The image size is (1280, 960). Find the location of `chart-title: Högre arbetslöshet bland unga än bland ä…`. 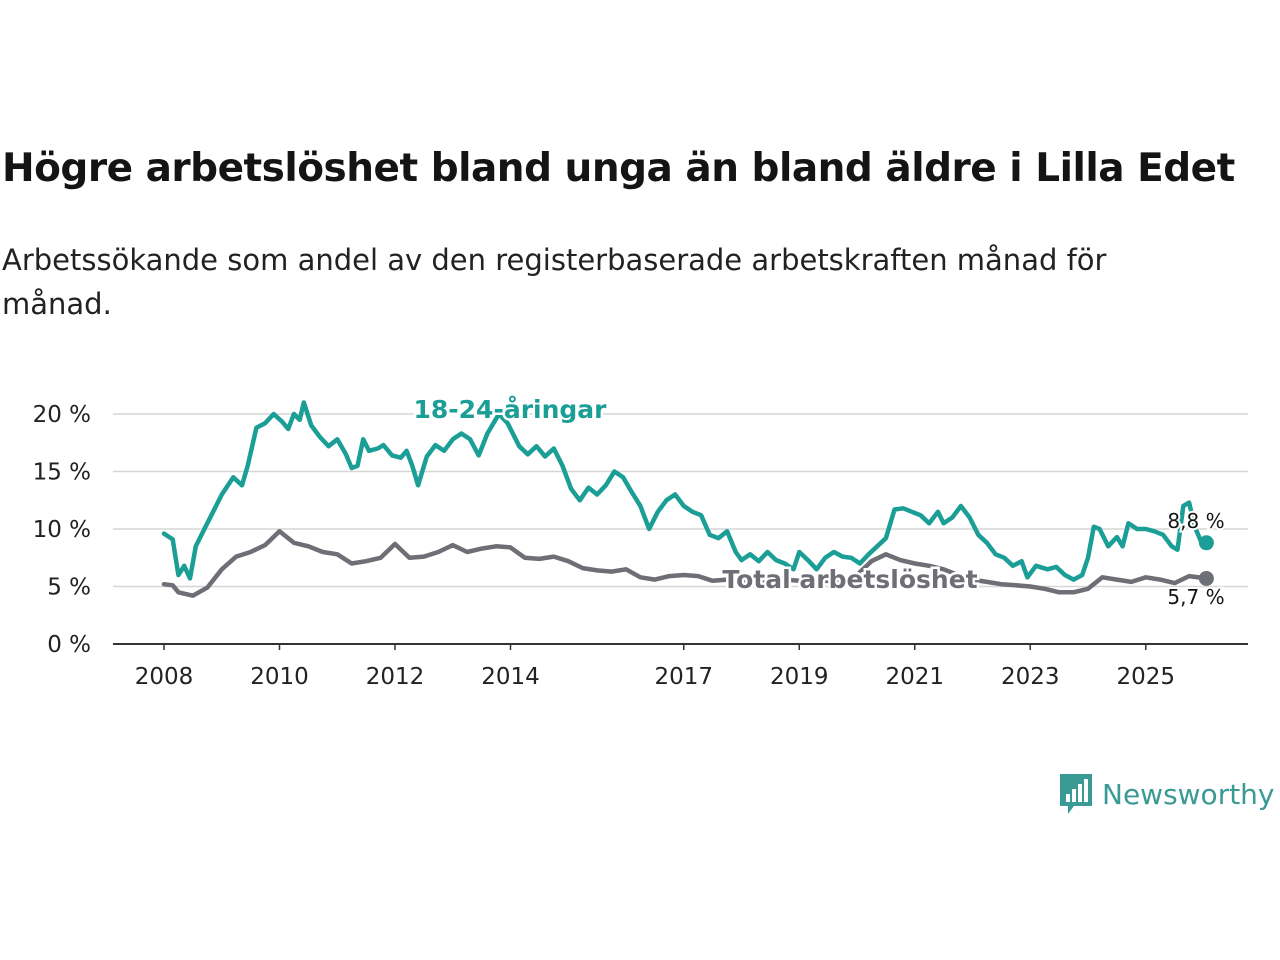

chart-title: Högre arbetslöshet bland unga än bland ä… is located at coordinates (618, 168).